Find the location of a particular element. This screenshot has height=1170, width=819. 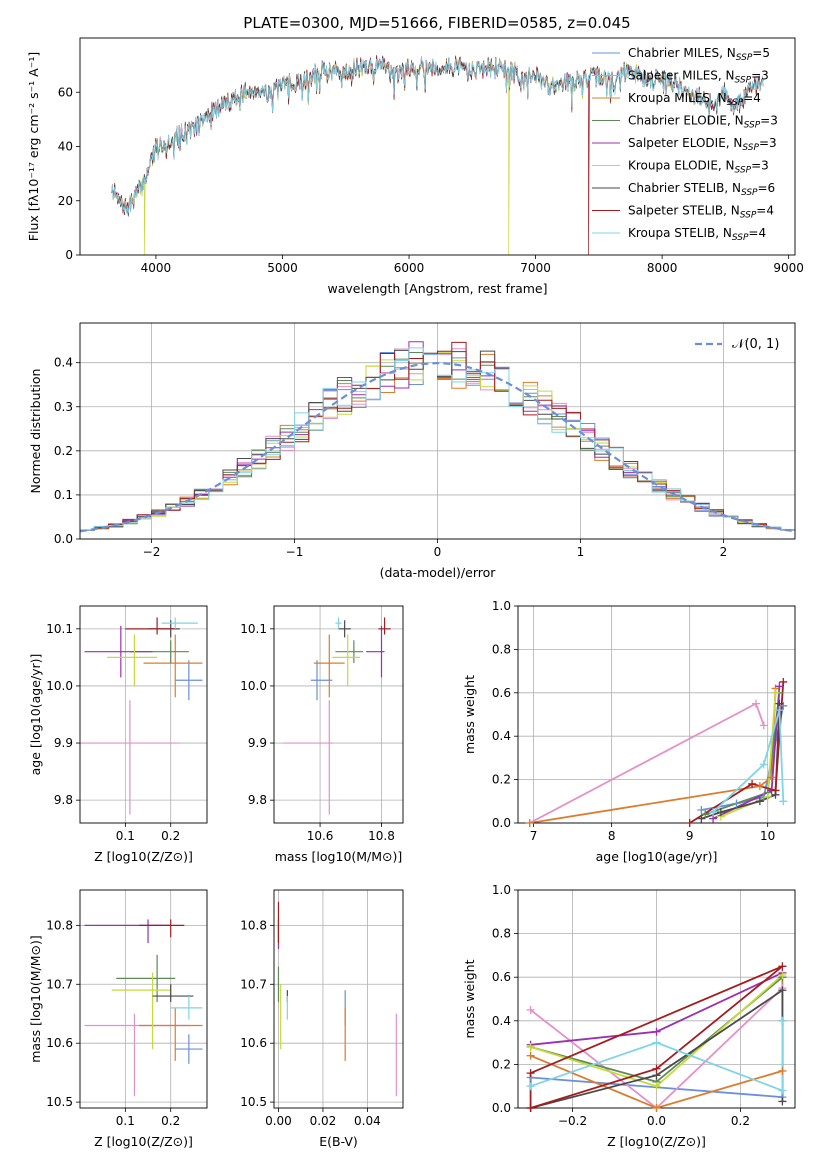

x-axis-label: mass [log10(M/M⊙)] is located at coordinates (339, 856).